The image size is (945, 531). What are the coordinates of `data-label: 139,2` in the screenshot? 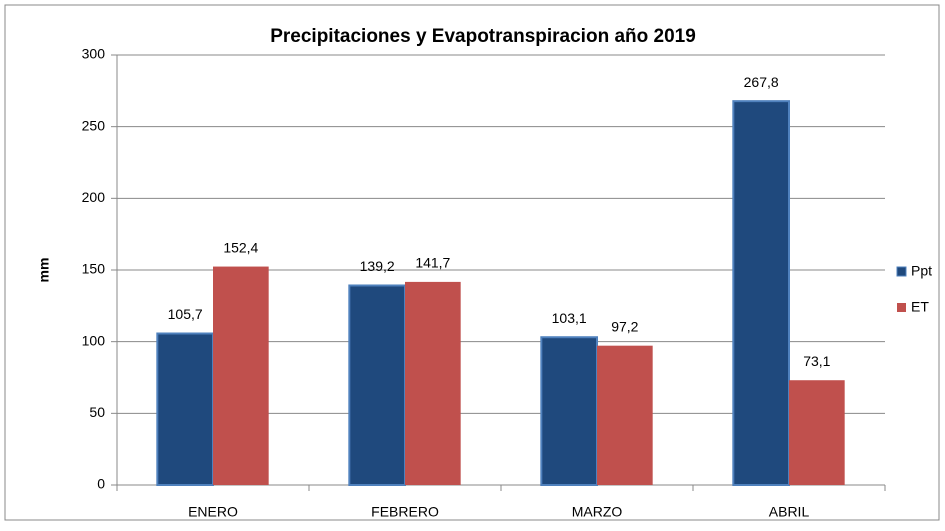 It's located at (377, 266).